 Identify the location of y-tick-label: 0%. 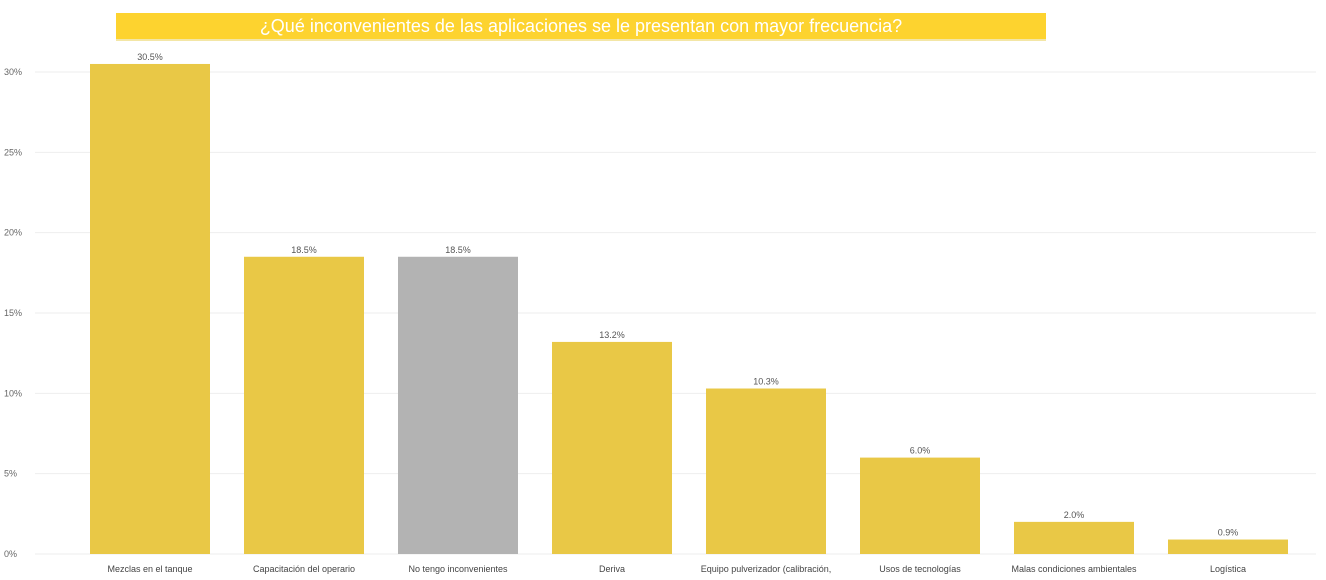
(10, 554).